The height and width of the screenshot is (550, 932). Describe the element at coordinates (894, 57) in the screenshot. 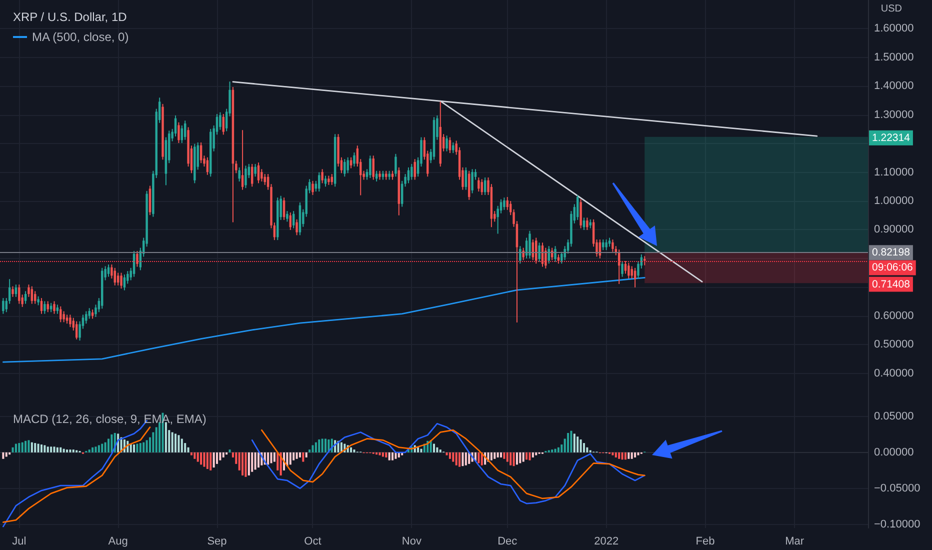

I see `y-tick-label: 1.50000` at that location.